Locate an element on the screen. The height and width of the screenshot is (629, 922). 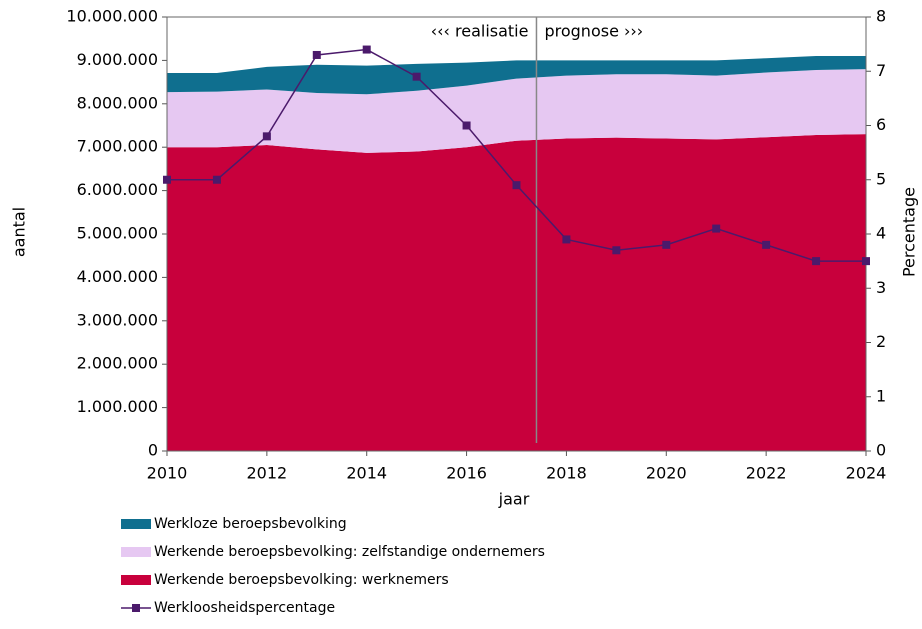
y-tick-label: 8.000.000 is located at coordinates (117, 102).